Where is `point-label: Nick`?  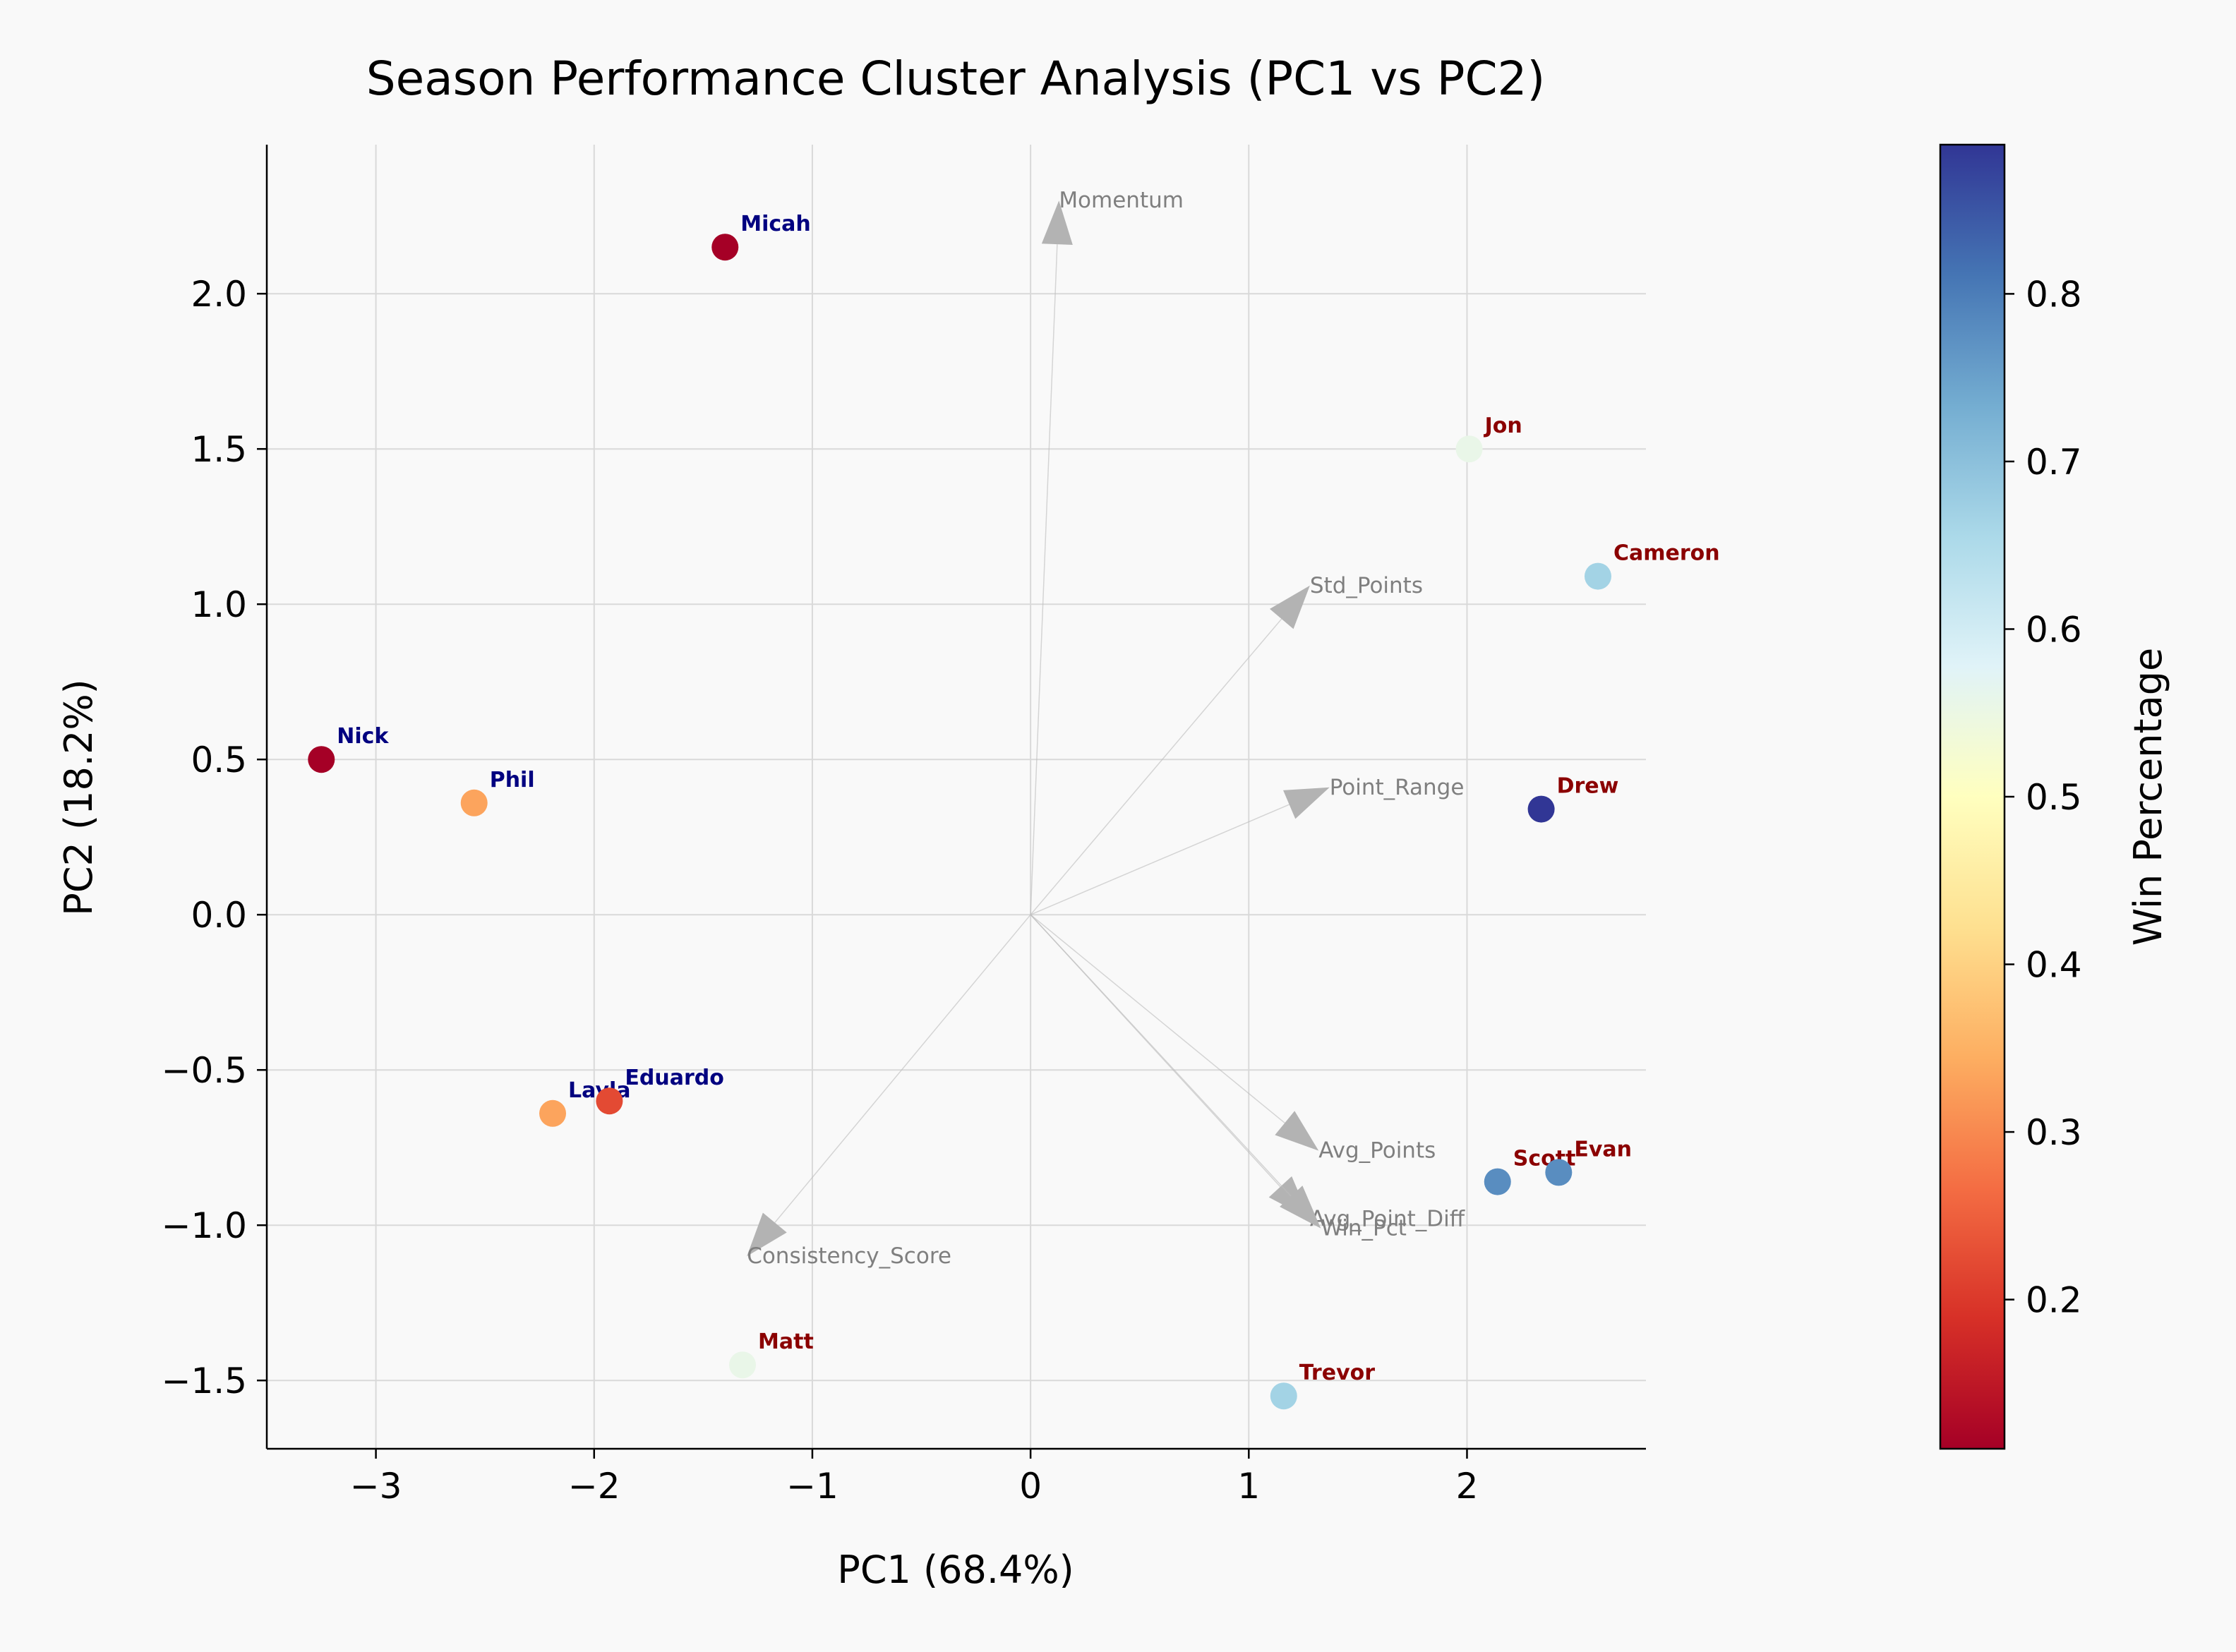
point-label: Nick is located at coordinates (363, 736).